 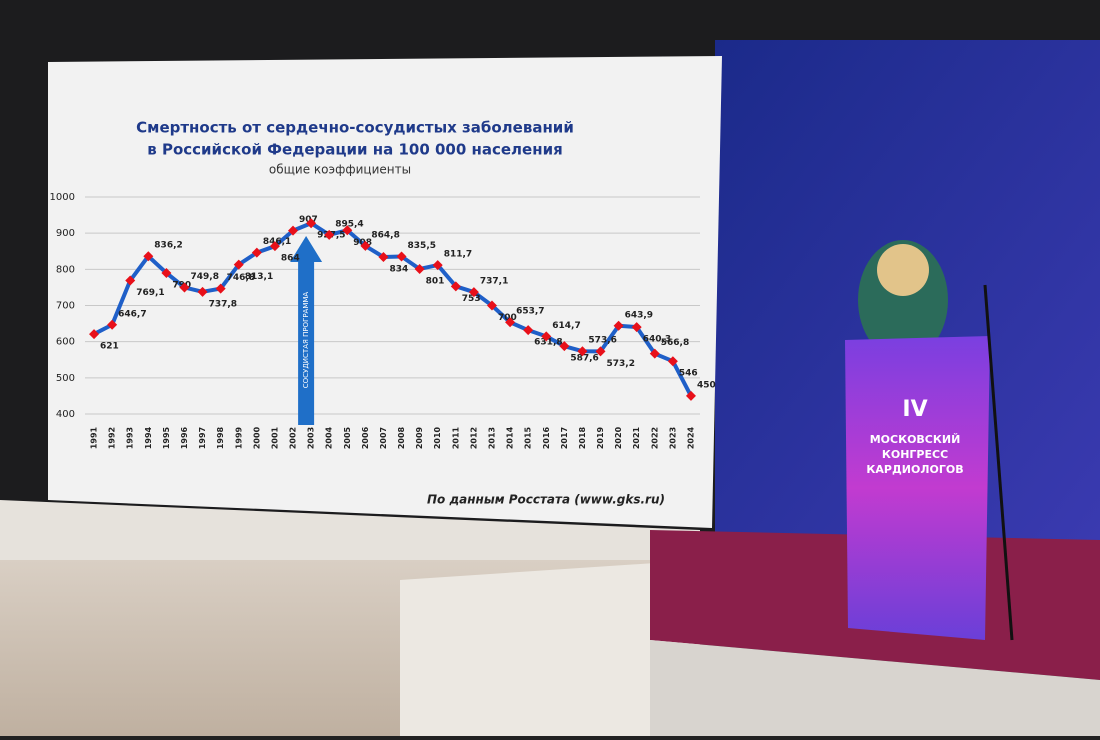 What do you see at coordinates (349, 224) in the screenshot?
I see `data-label: 895,4` at bounding box center [349, 224].